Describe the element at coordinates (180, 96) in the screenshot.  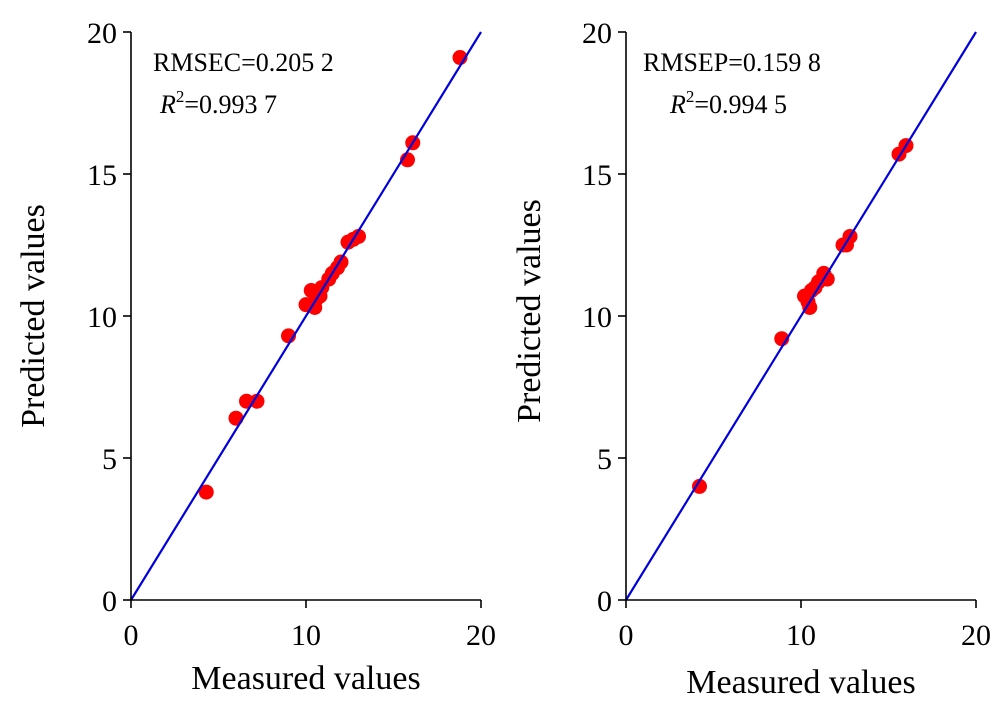
I see `calibration-r-superscript: 2` at that location.